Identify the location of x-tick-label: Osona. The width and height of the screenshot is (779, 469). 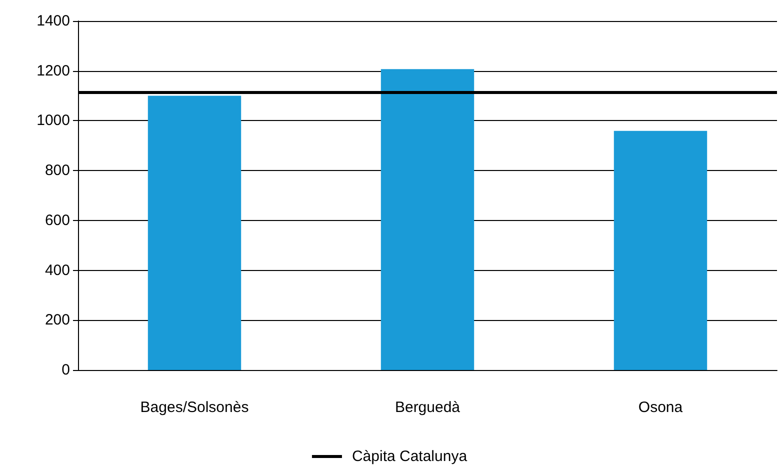
(661, 407).